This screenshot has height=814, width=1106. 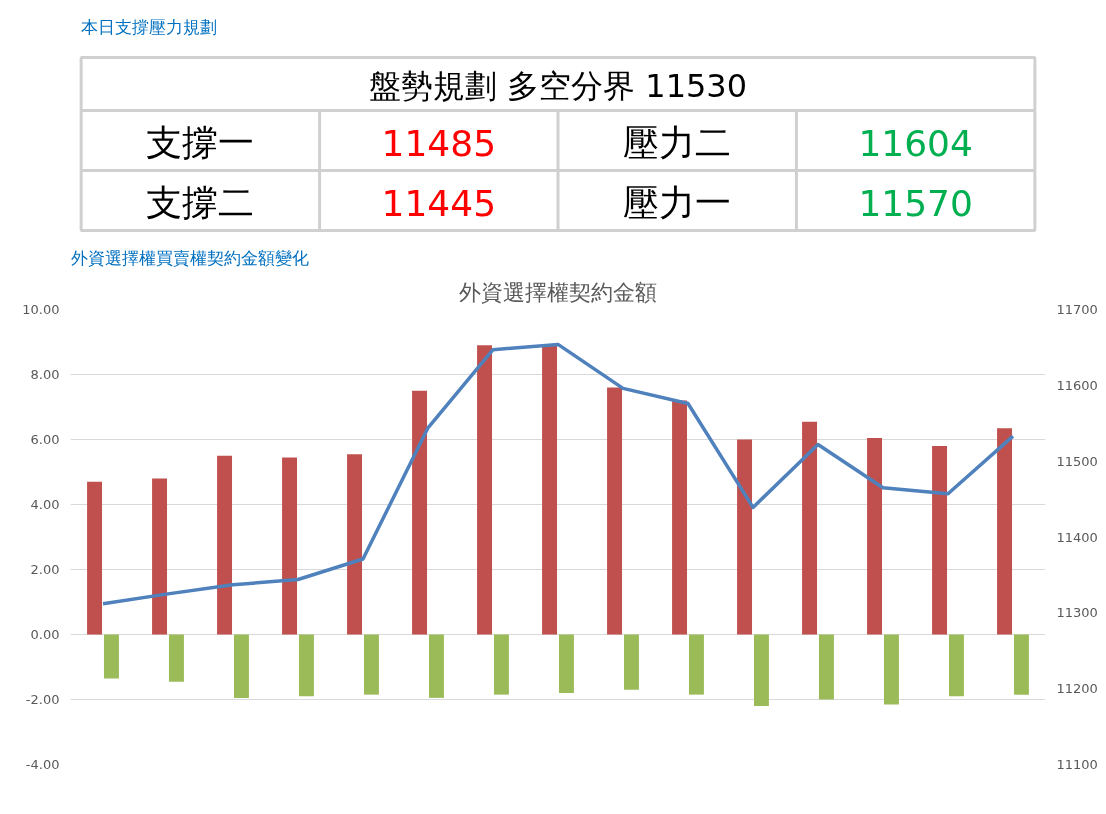 I want to click on chart-subtitle: 外資選擇權買賣權契約金額變化, so click(x=189, y=257).